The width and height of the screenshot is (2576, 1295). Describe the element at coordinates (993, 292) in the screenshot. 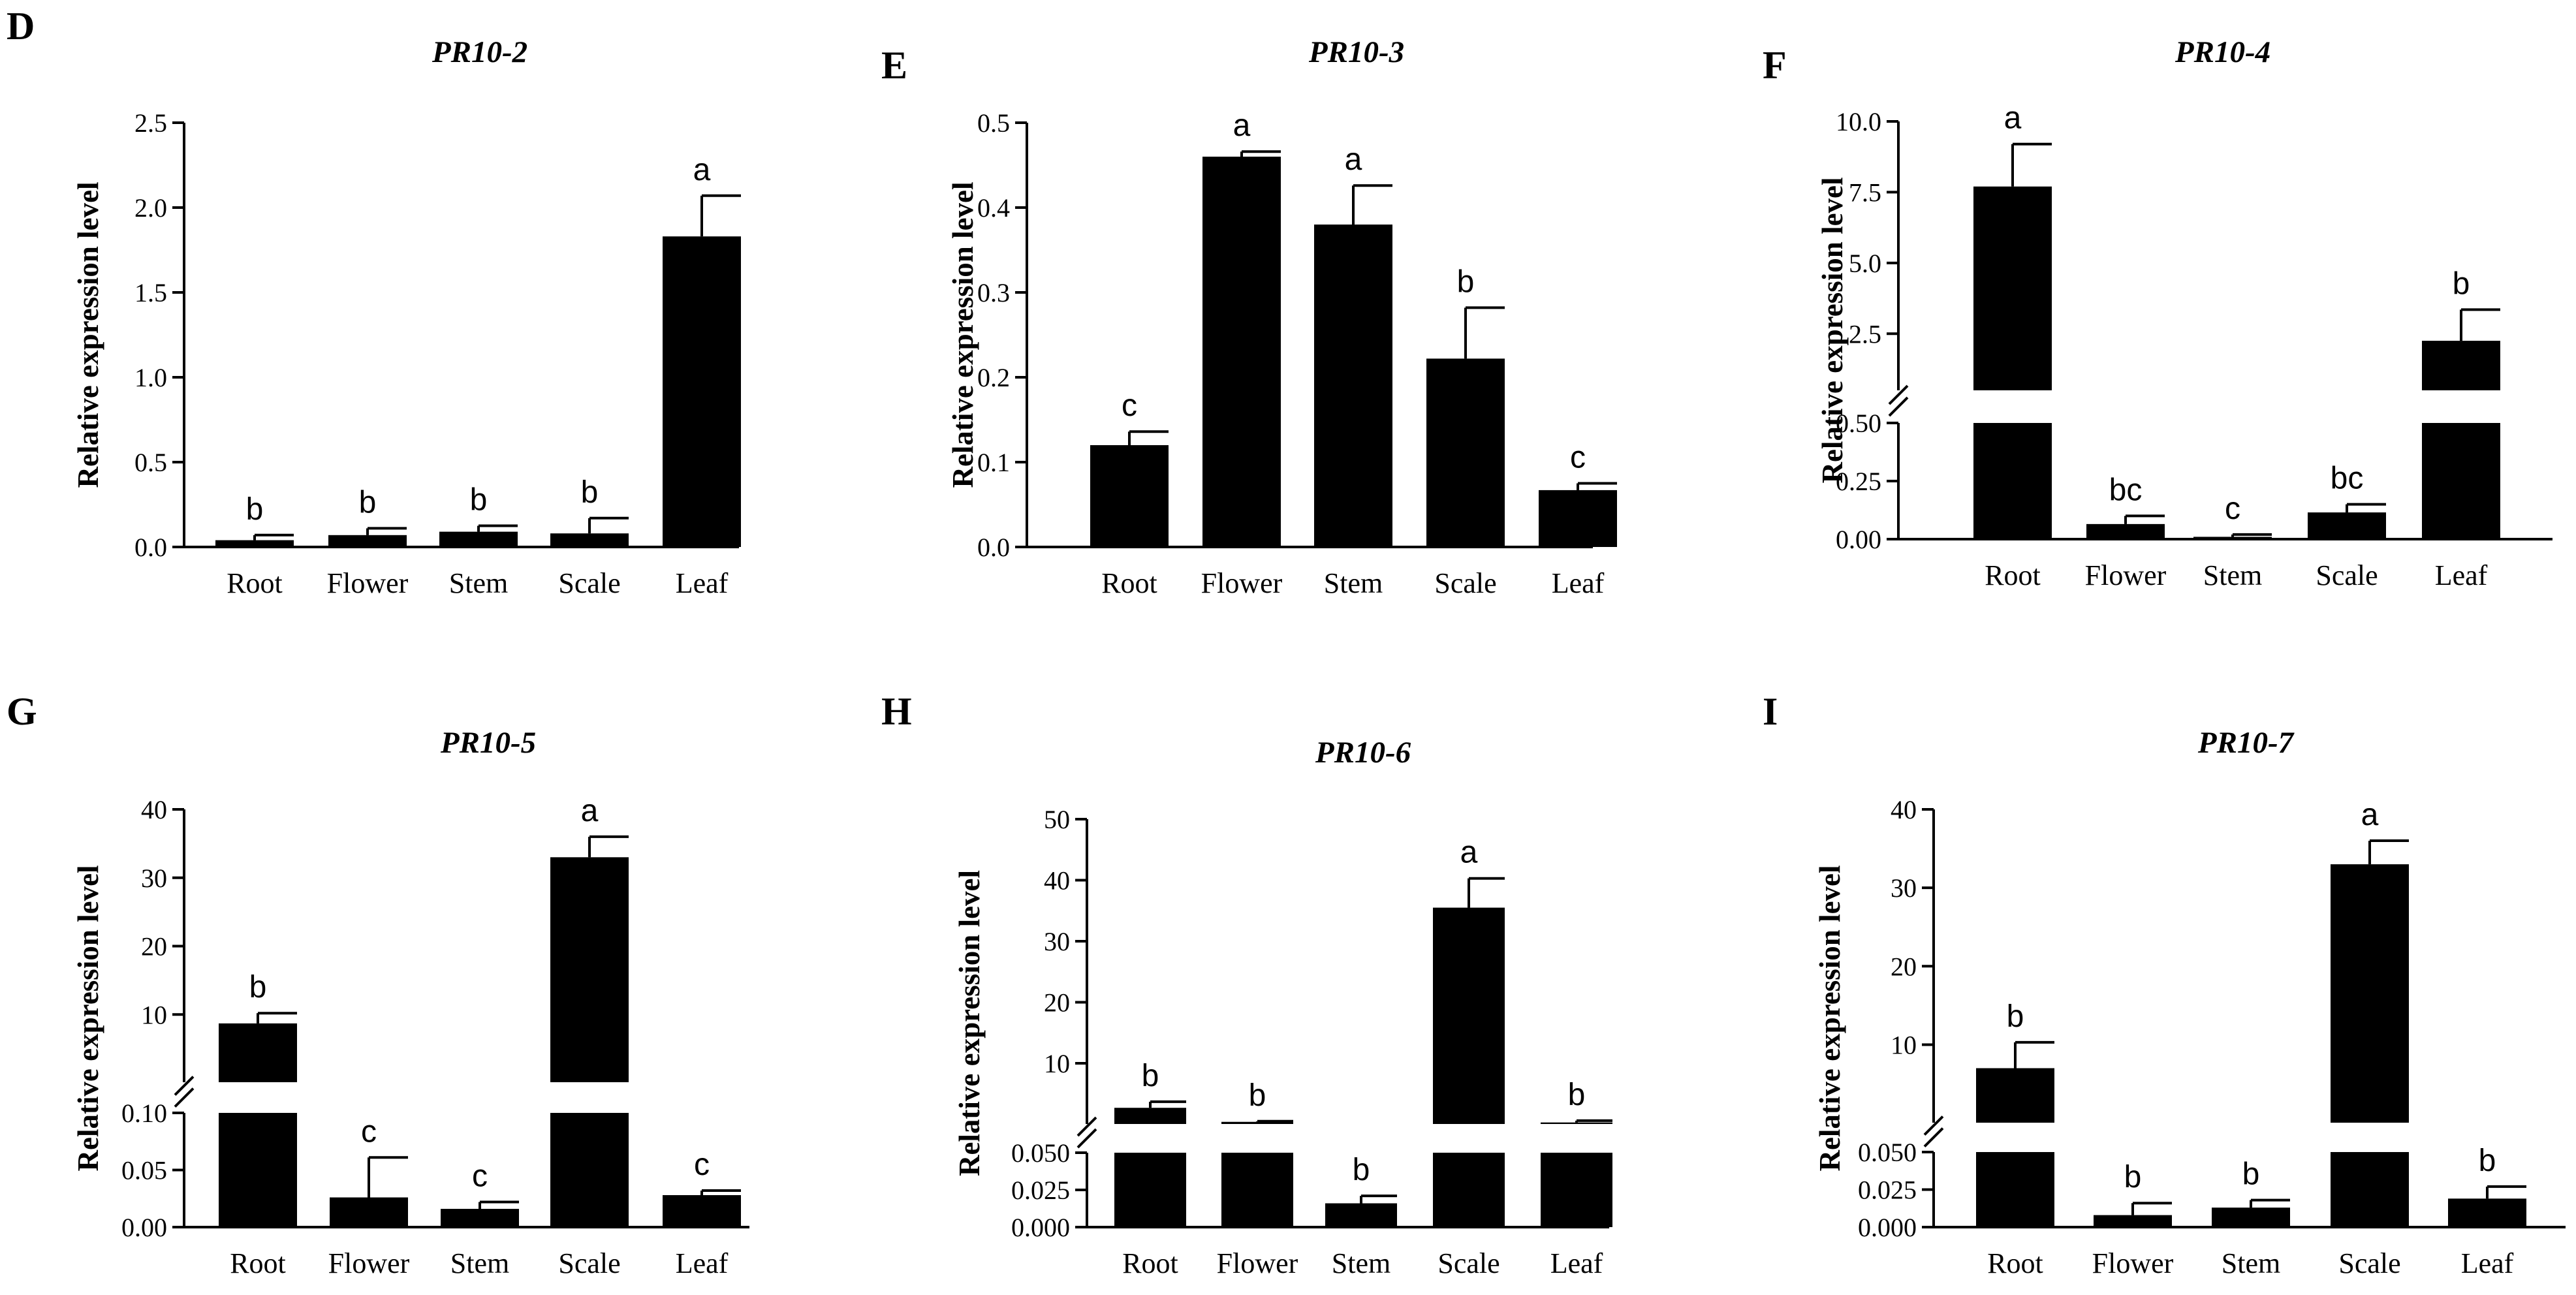

I see `y-tick-label: 0.3` at that location.